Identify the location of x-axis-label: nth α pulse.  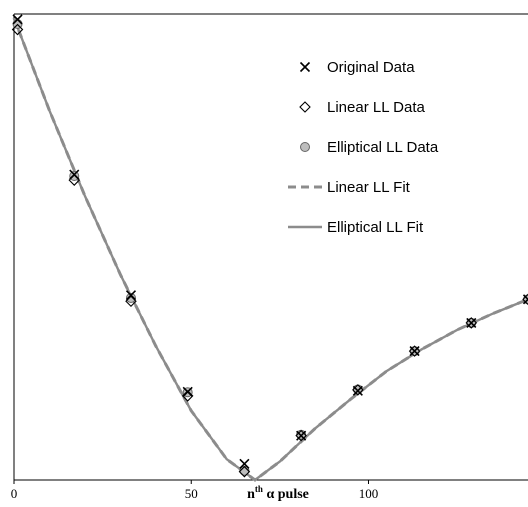
(278, 493).